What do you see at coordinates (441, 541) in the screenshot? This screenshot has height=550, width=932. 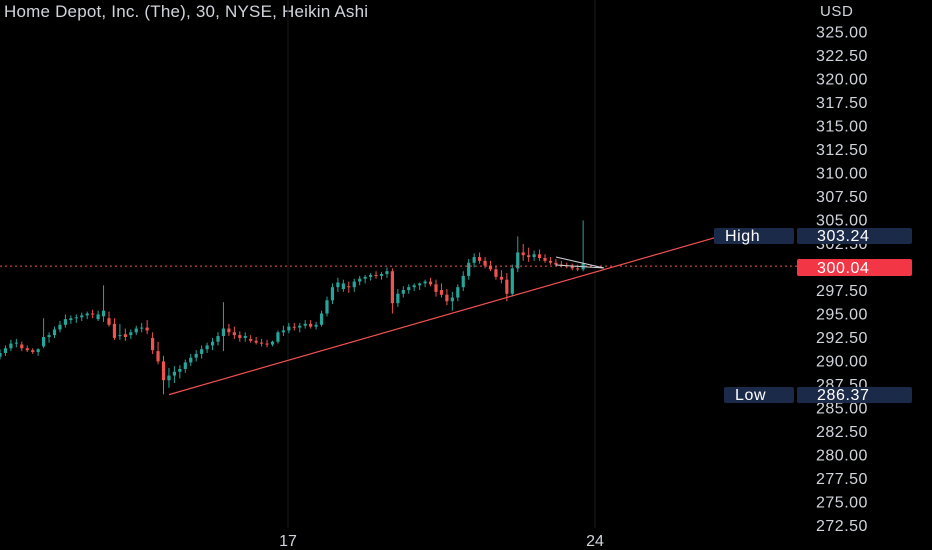 I see `time-axis: 17 24` at bounding box center [441, 541].